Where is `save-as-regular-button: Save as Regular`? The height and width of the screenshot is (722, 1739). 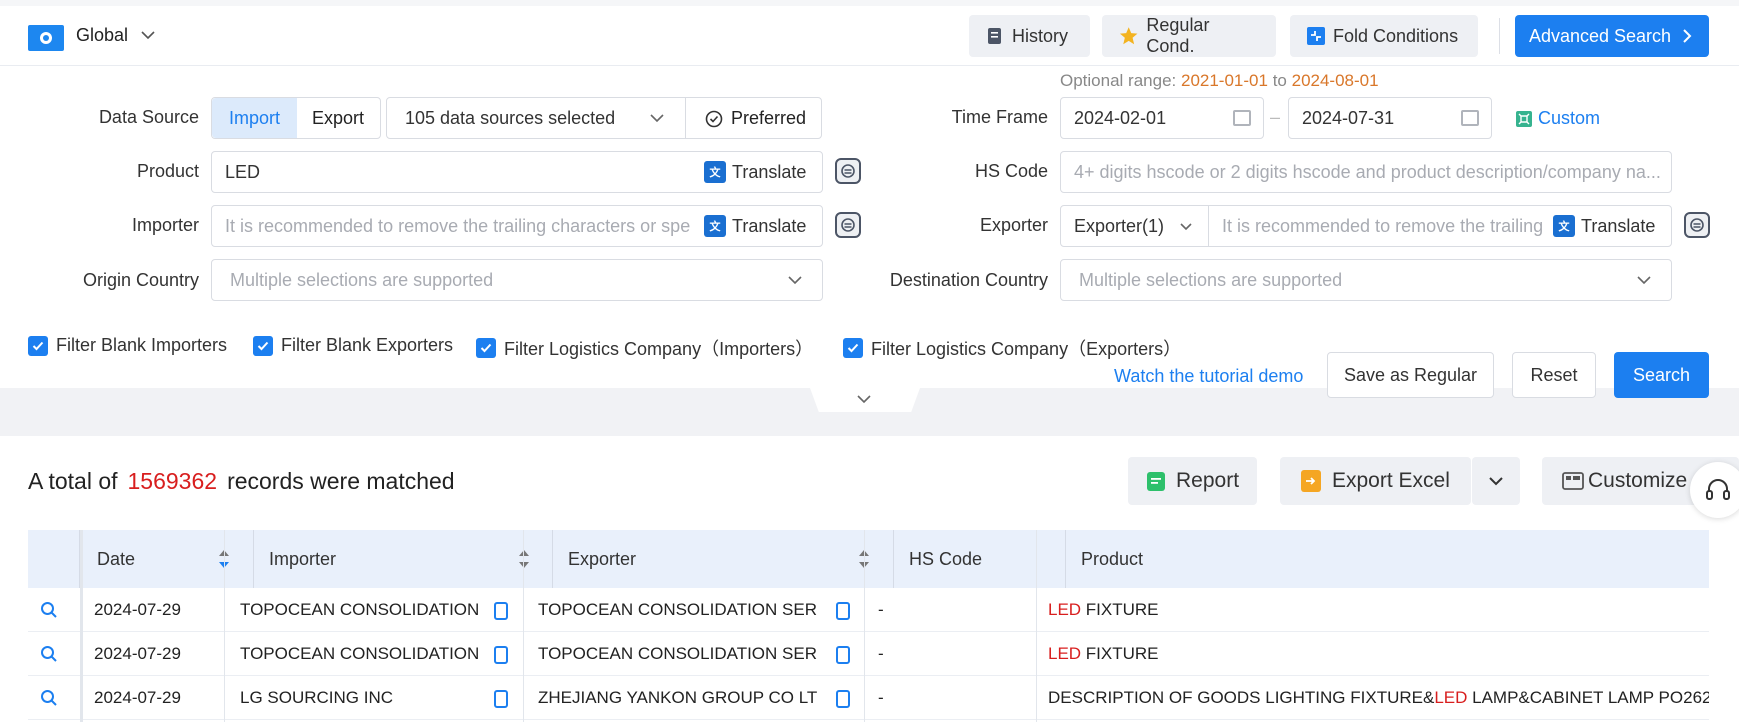 save-as-regular-button: Save as Regular is located at coordinates (1410, 375).